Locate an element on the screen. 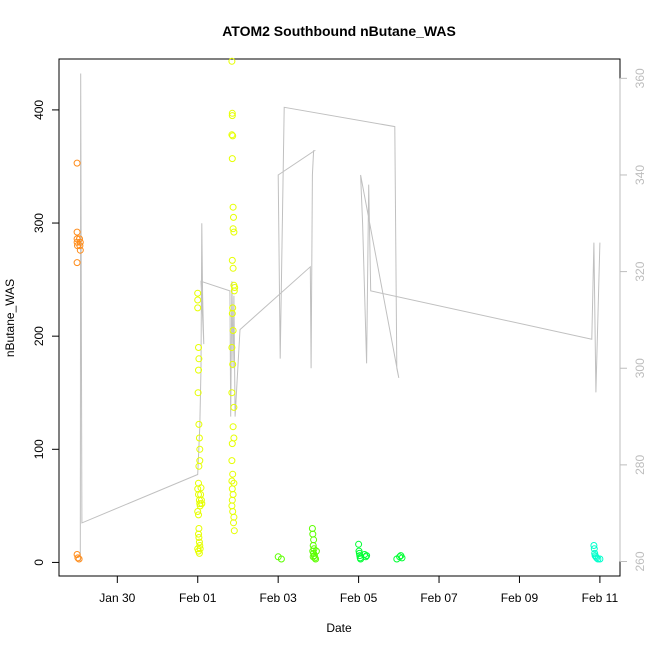 Image resolution: width=650 pixels, height=650 pixels. y-tick-label: 100 is located at coordinates (39, 449).